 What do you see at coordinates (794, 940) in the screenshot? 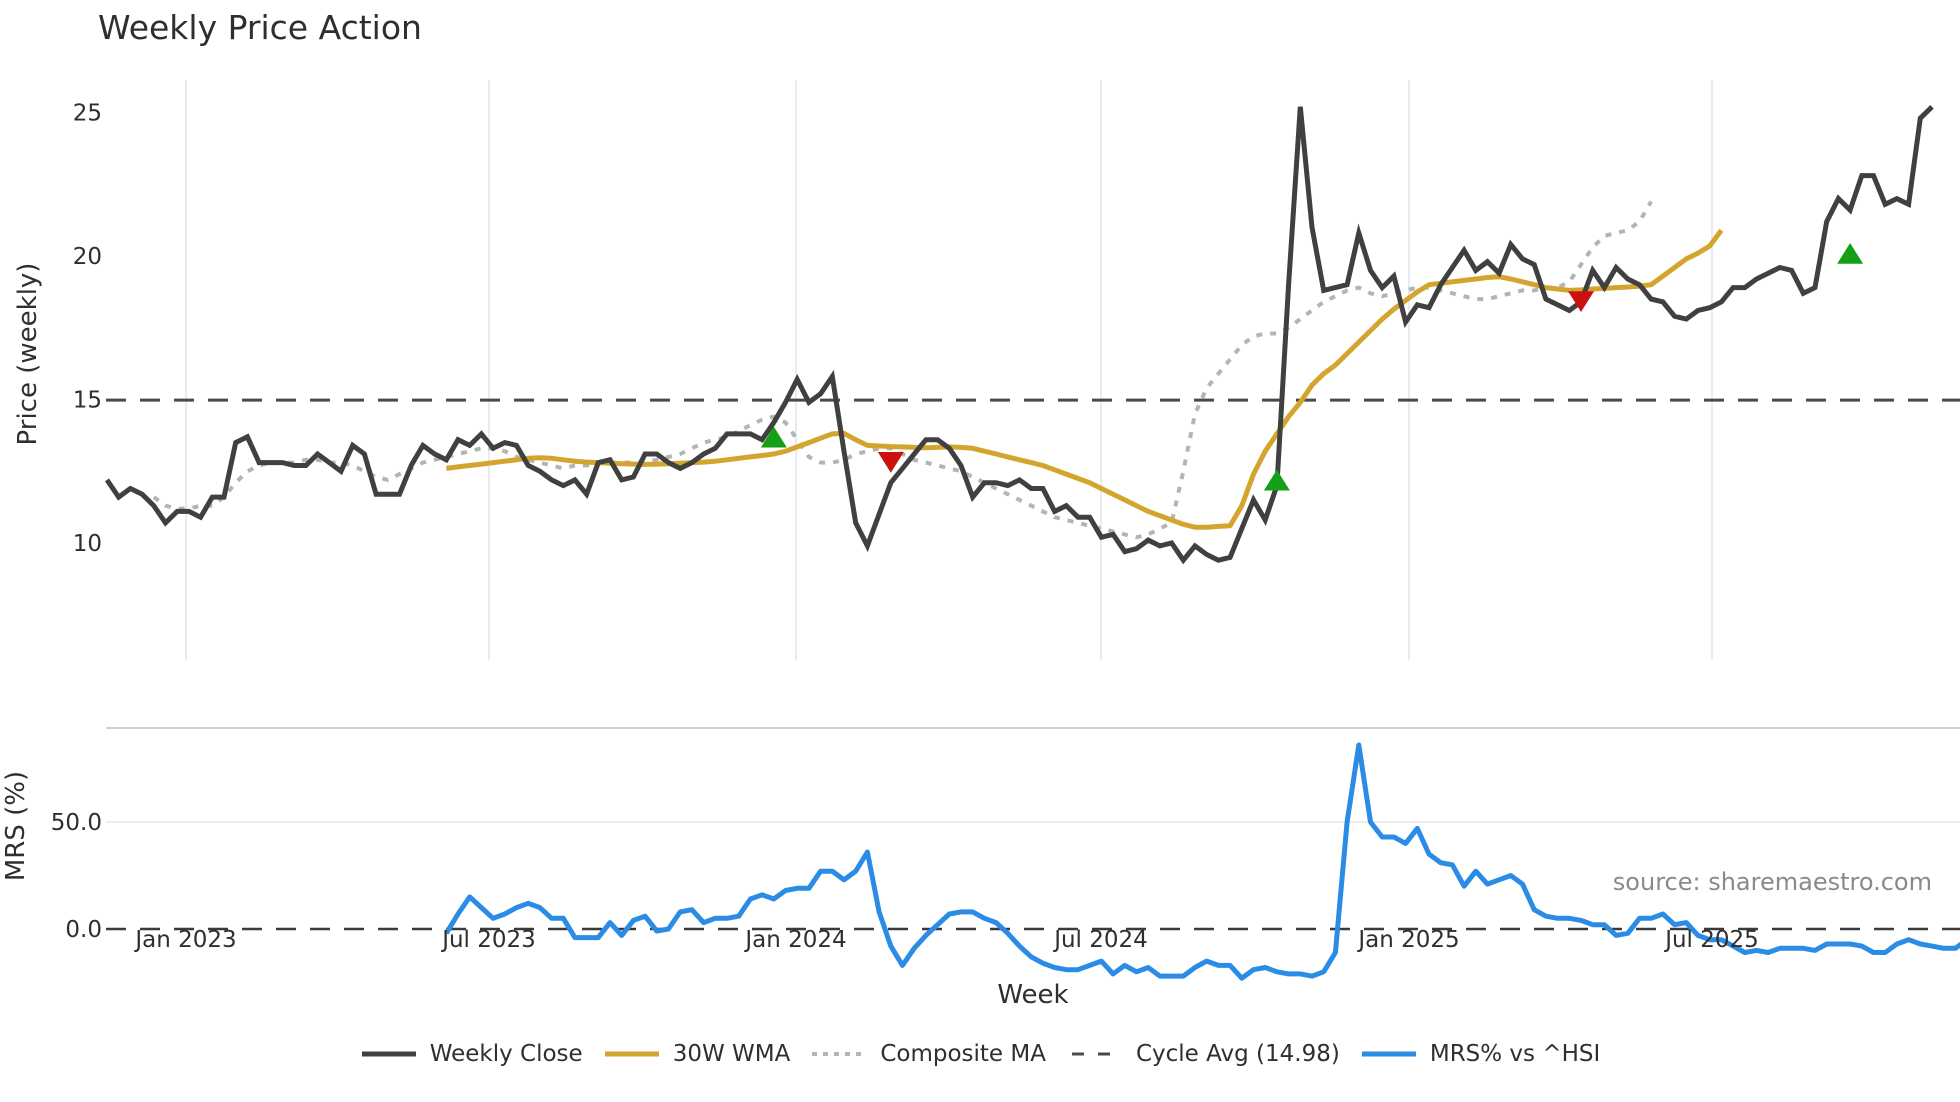
I see `x-tick-label: Jan 2024` at bounding box center [794, 940].